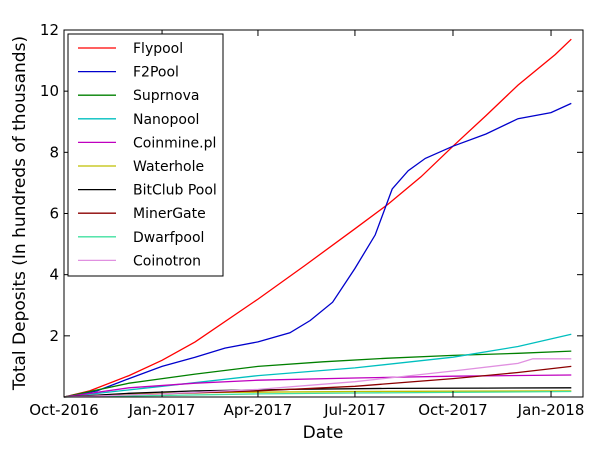  I want to click on x-tick-label: Jan-2018, so click(551, 410).